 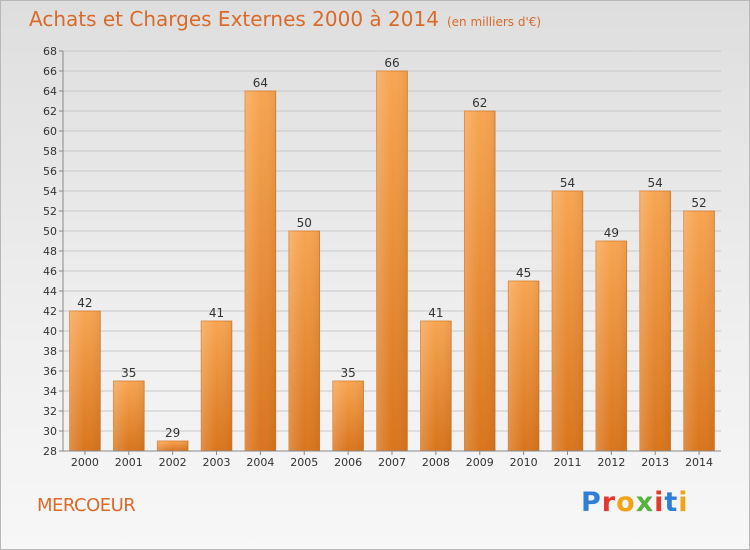 What do you see at coordinates (524, 462) in the screenshot?
I see `x-tick-label: 2010` at bounding box center [524, 462].